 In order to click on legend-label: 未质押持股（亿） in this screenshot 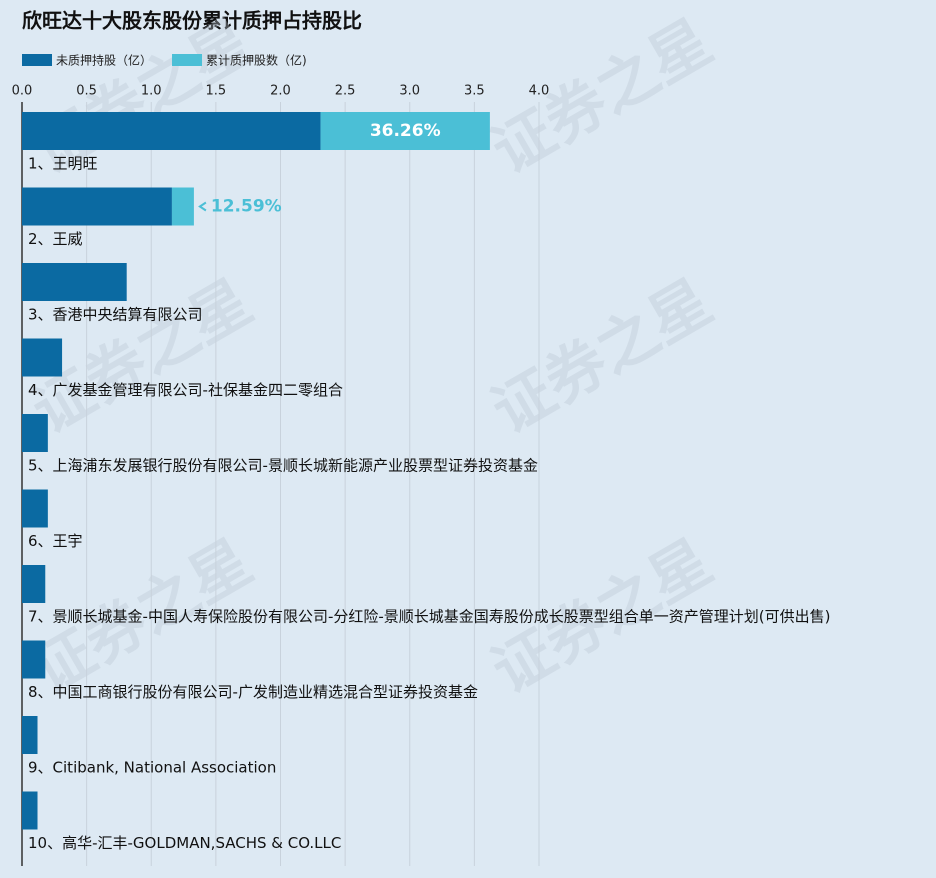, I will do `click(104, 60)`.